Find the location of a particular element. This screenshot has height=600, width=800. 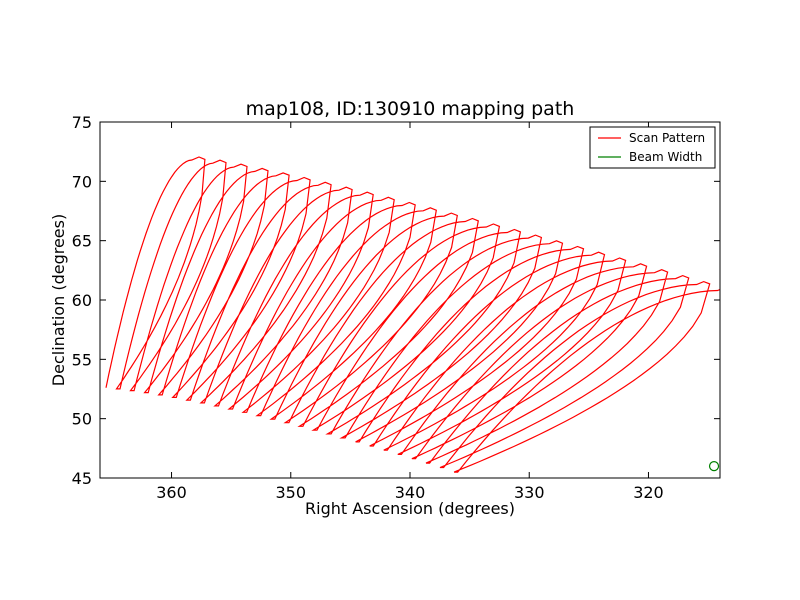

x-axis-label: Right Ascension (degrees) is located at coordinates (410, 508).